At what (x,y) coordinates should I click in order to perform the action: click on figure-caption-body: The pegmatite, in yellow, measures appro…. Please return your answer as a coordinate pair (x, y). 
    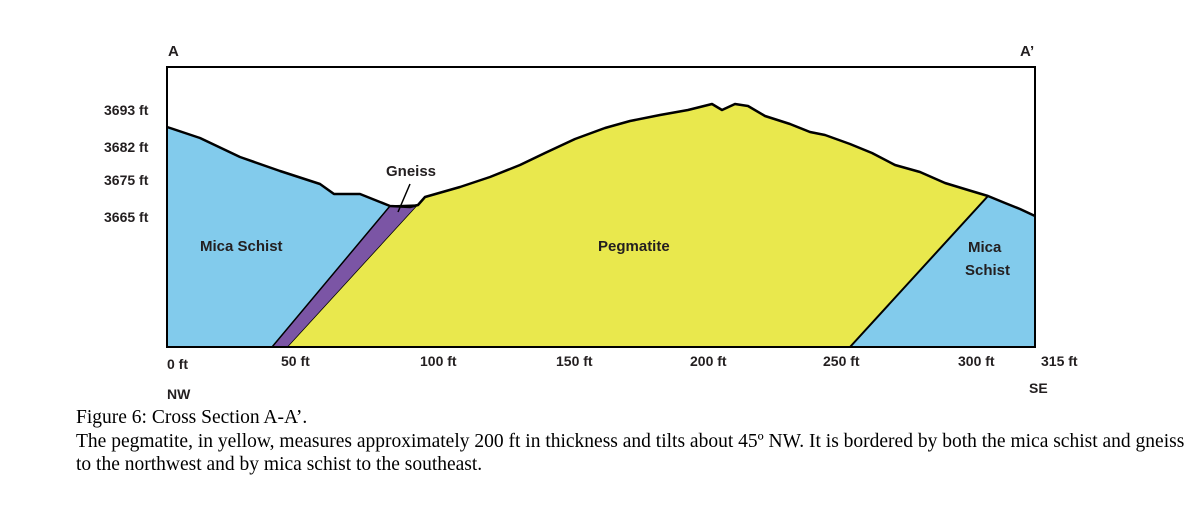
    Looking at the image, I should click on (630, 453).